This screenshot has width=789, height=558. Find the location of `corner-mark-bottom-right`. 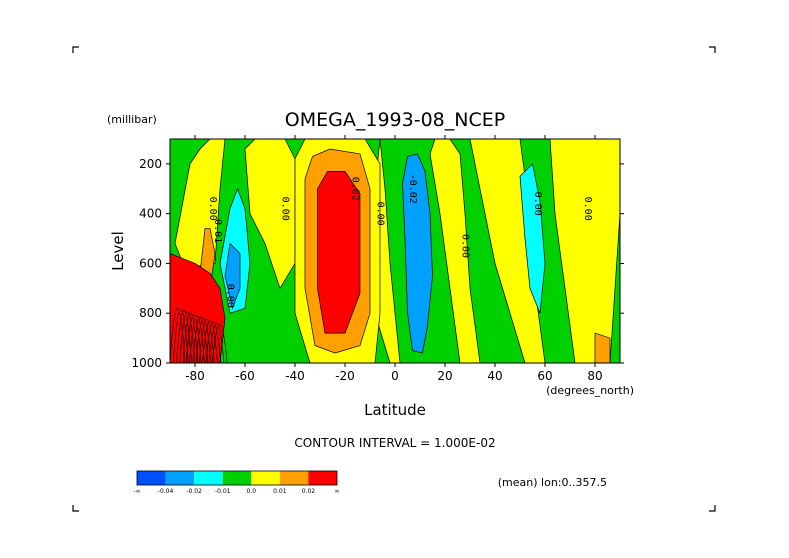

corner-mark-bottom-right is located at coordinates (712, 508).